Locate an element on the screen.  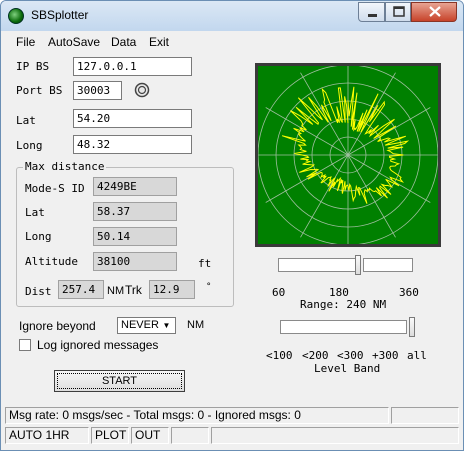
max-lat-value: 58.37 is located at coordinates (135, 211).